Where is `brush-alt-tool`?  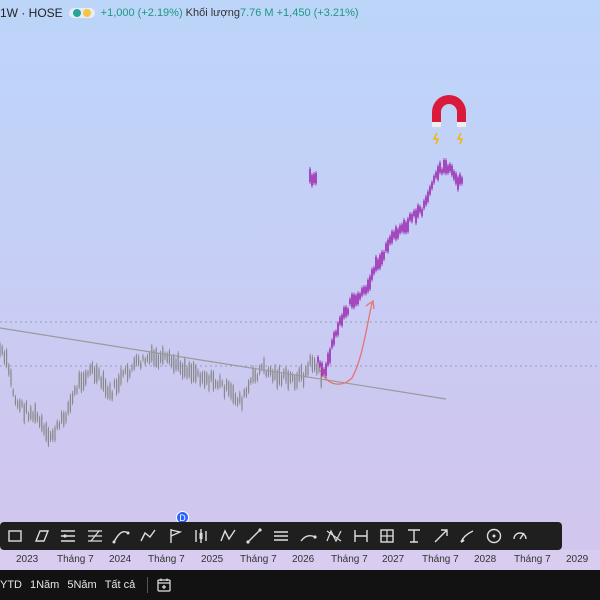 brush-alt-tool is located at coordinates (467, 536).